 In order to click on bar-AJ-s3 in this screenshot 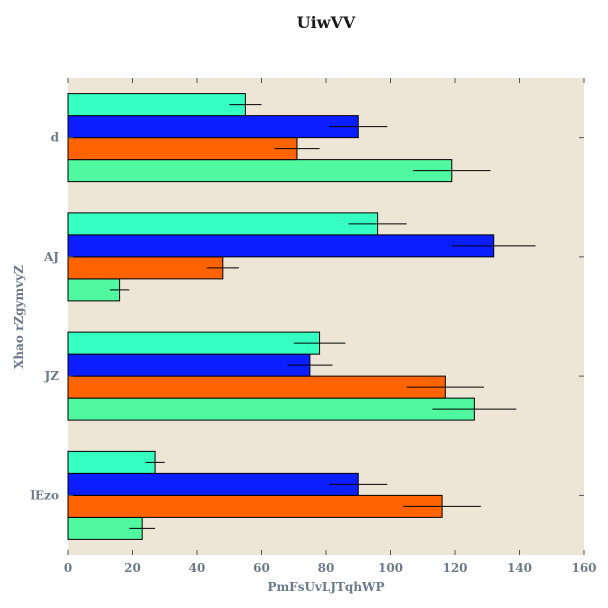, I will do `click(223, 224)`.